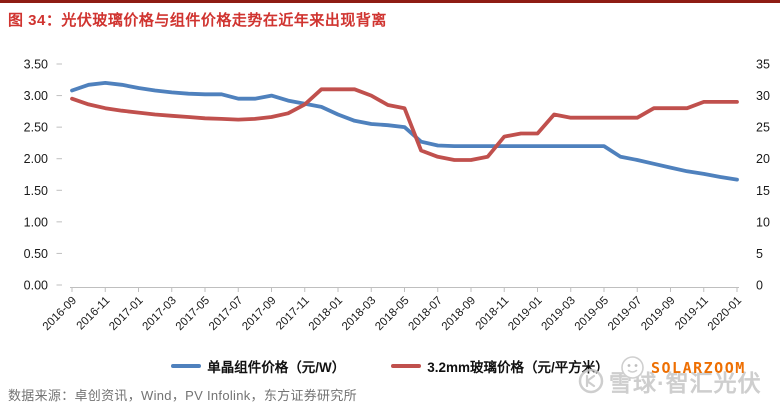 The height and width of the screenshot is (408, 780). What do you see at coordinates (94, 314) in the screenshot?
I see `x-axis-tick-label: 2016-11` at bounding box center [94, 314].